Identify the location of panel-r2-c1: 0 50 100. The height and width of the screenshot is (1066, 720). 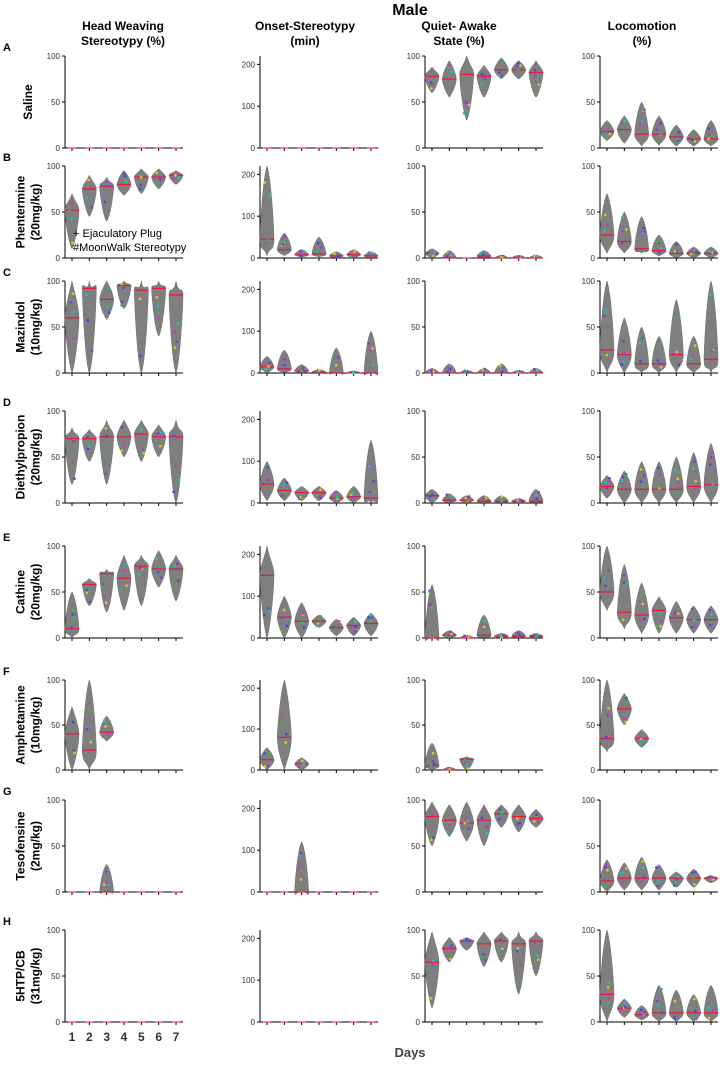
(115, 212).